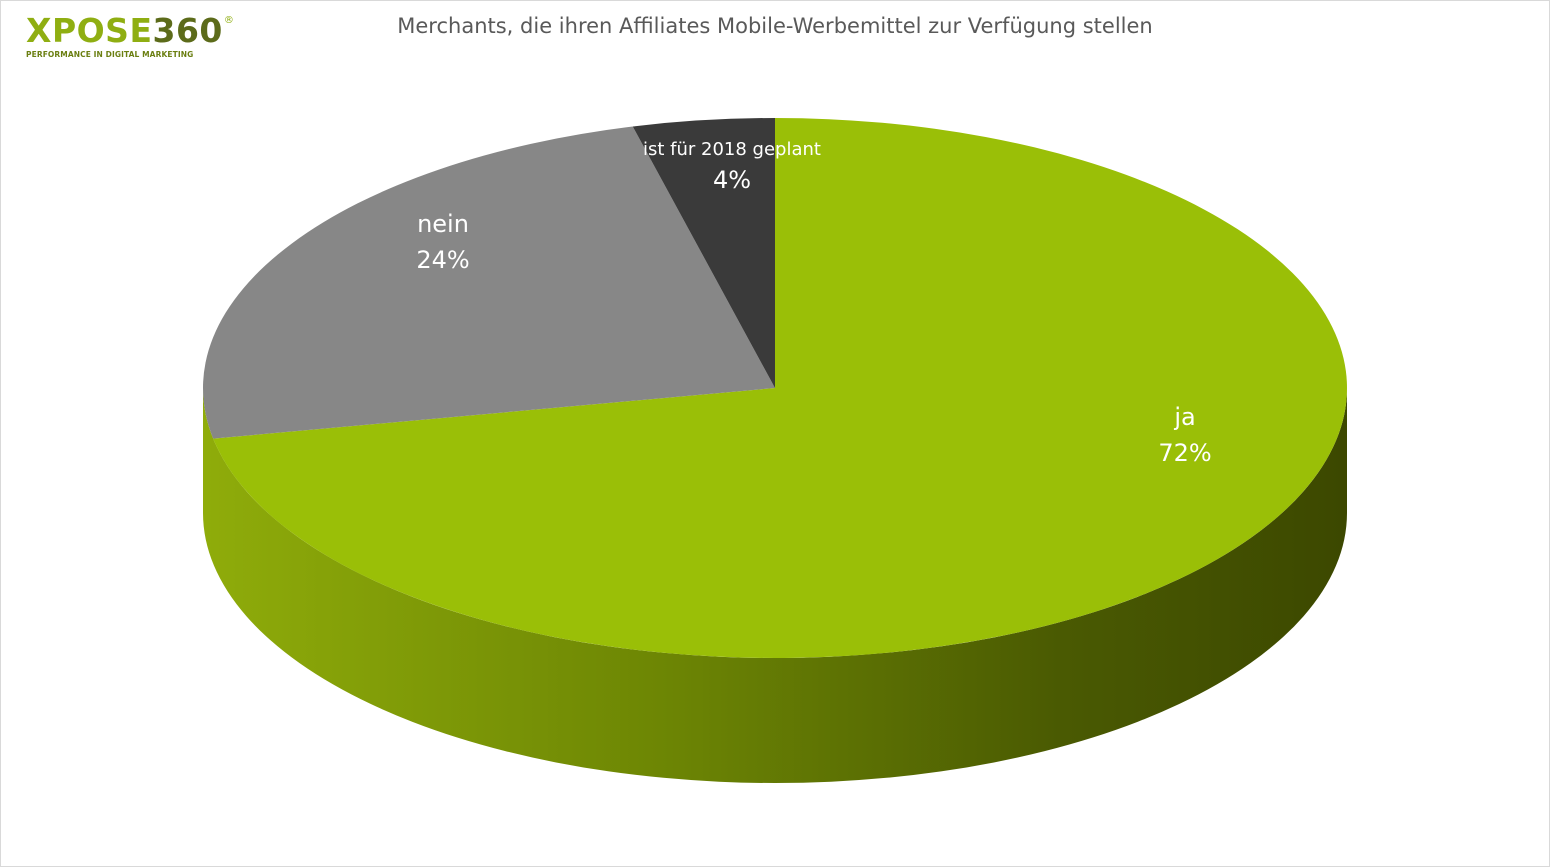 The image size is (1550, 867). What do you see at coordinates (89, 30) in the screenshot?
I see `logo-brand-text: XPOSE` at bounding box center [89, 30].